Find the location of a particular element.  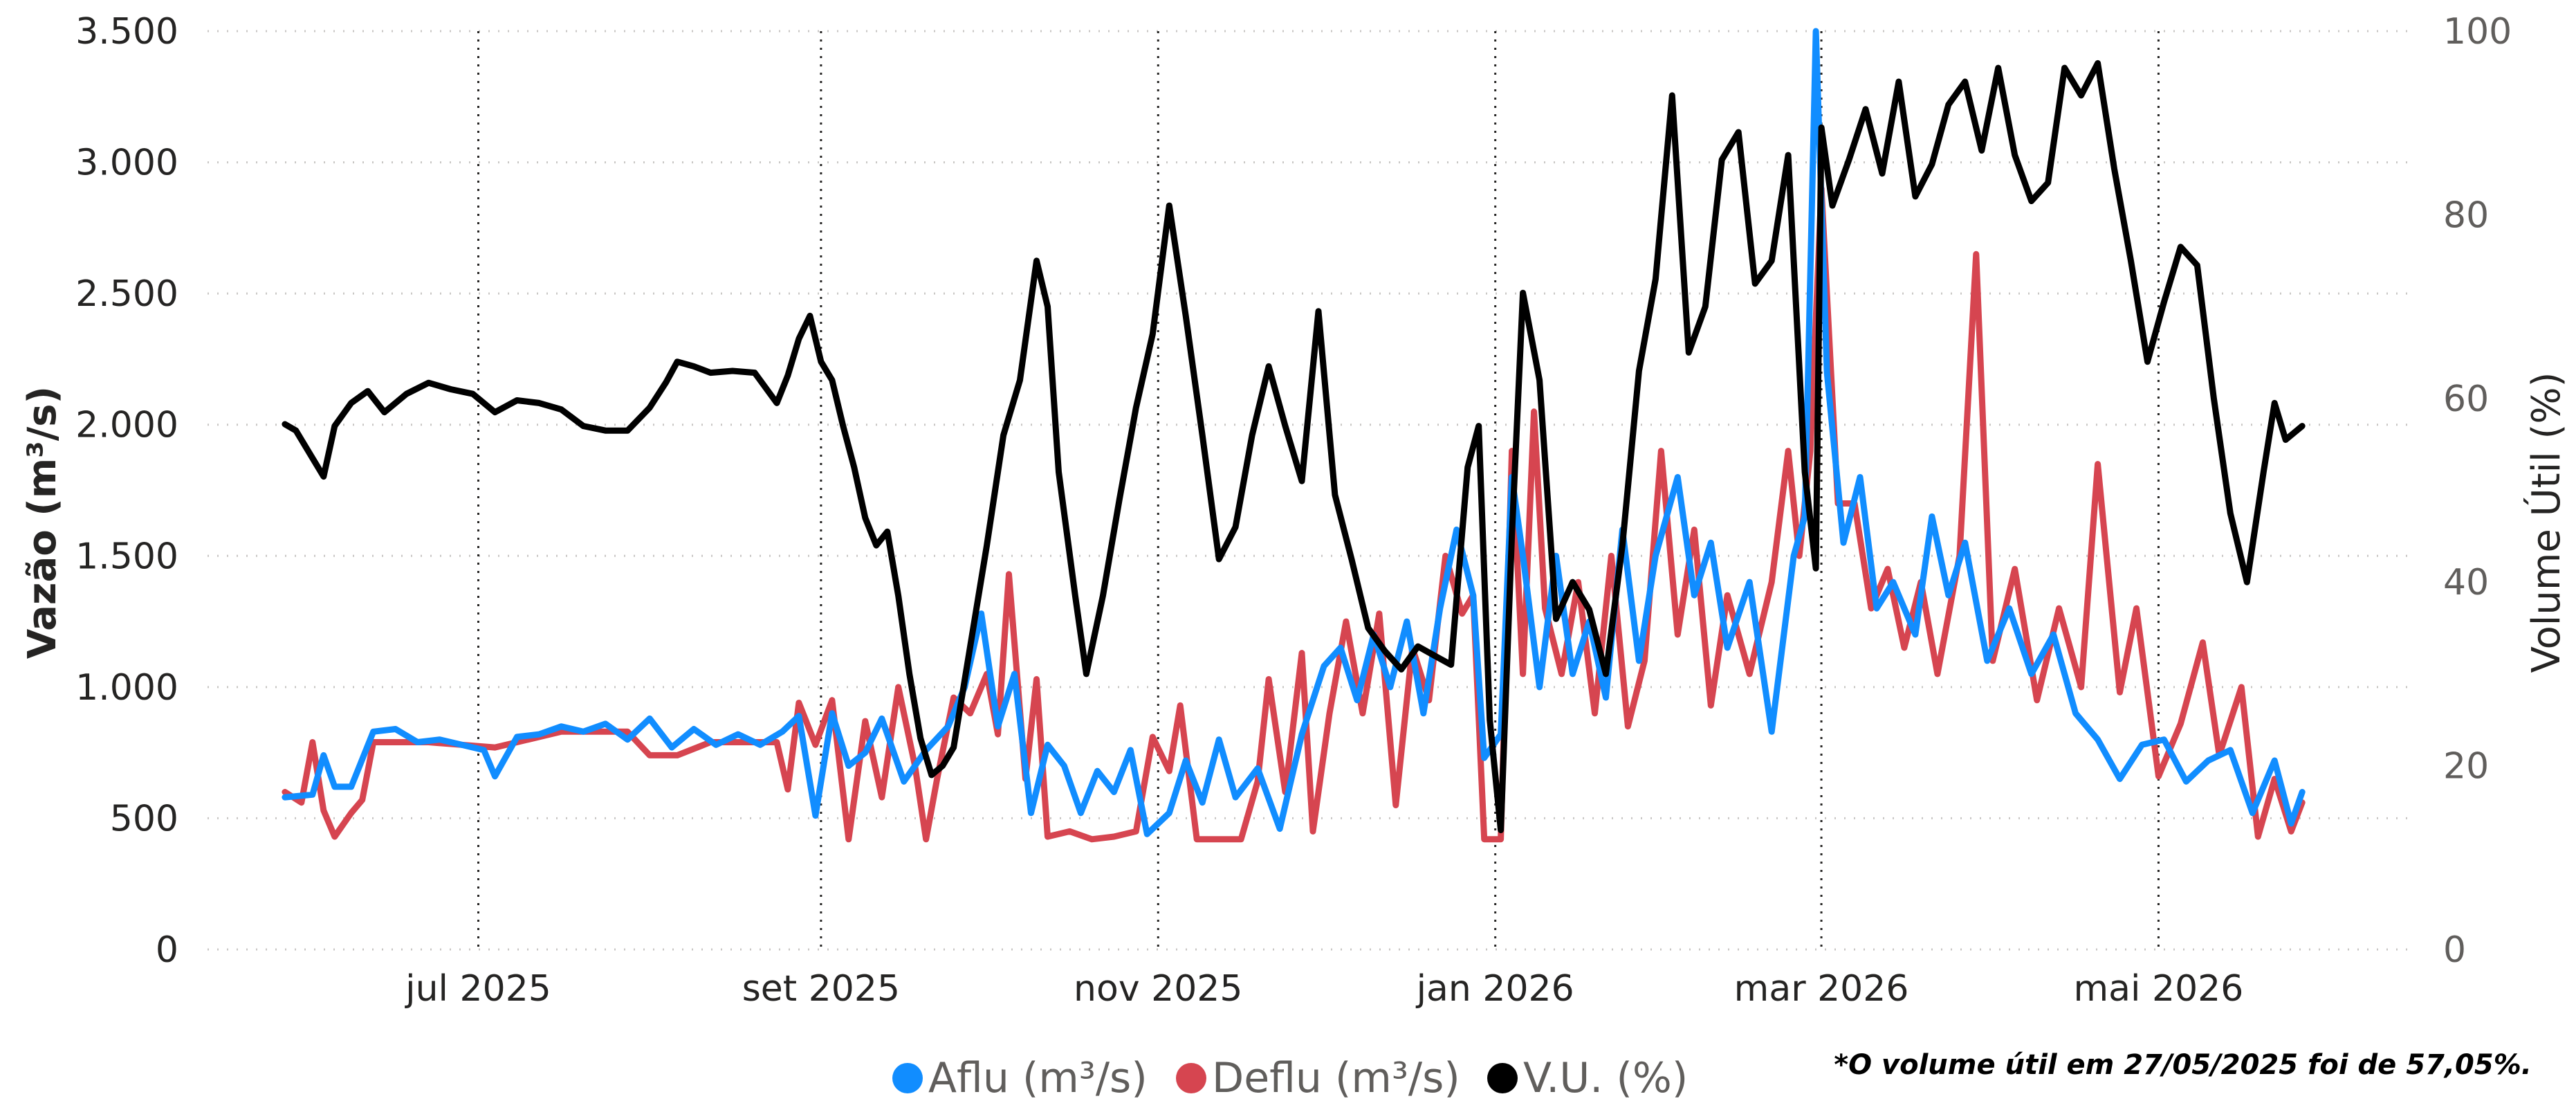

left-tick-label: 0 is located at coordinates (167, 950).